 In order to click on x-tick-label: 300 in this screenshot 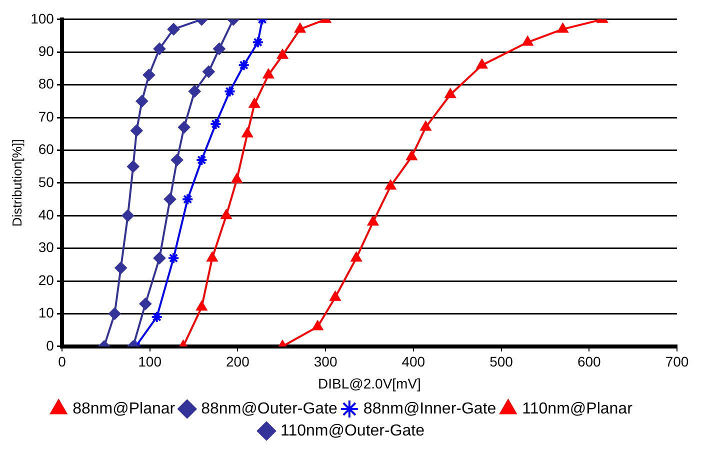, I will do `click(326, 362)`.